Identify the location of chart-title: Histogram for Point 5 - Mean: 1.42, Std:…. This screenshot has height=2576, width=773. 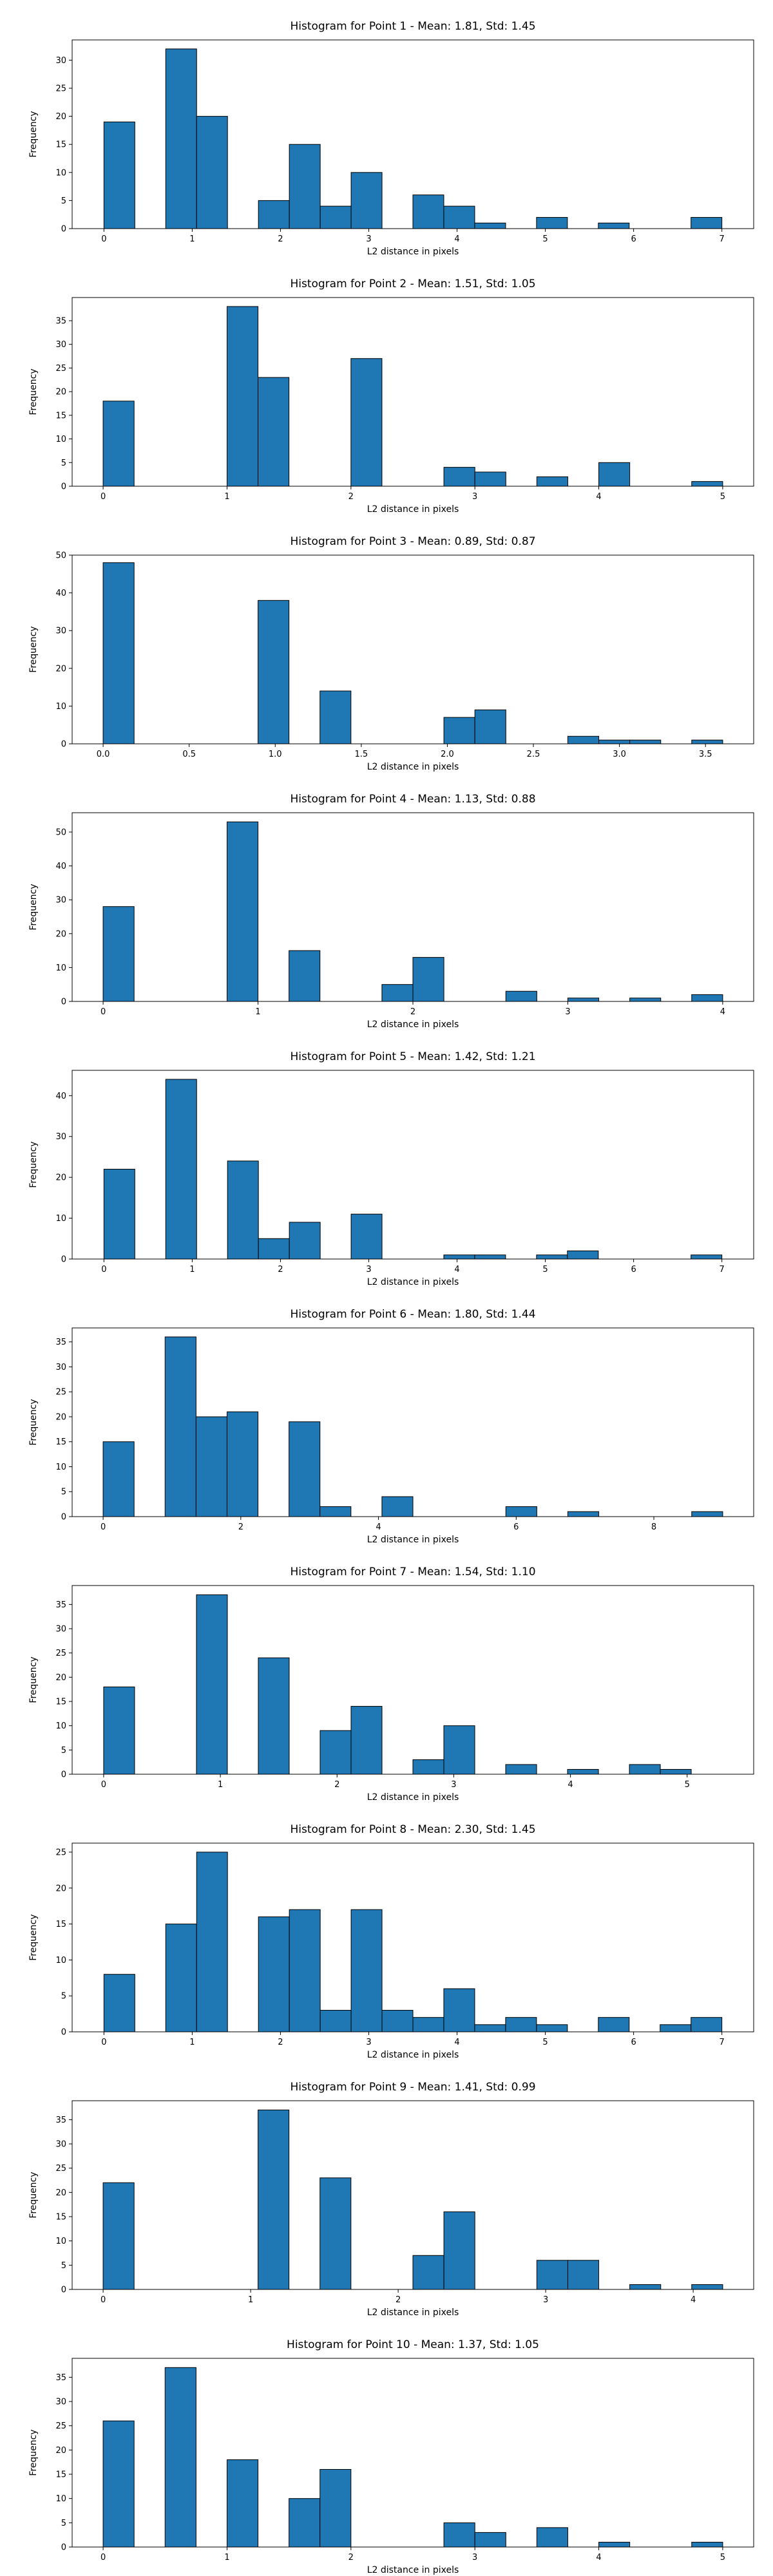
(413, 1057).